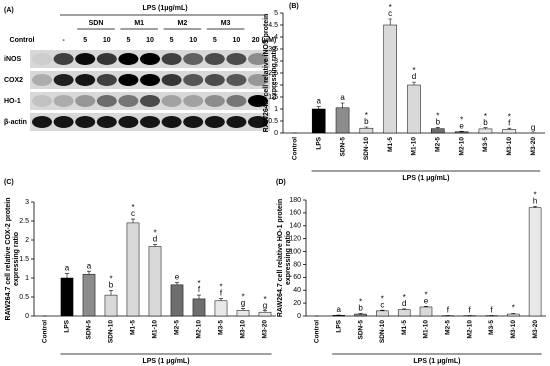 The height and width of the screenshot is (366, 550). I want to click on x-tick-label: M3-5, so click(491, 327).